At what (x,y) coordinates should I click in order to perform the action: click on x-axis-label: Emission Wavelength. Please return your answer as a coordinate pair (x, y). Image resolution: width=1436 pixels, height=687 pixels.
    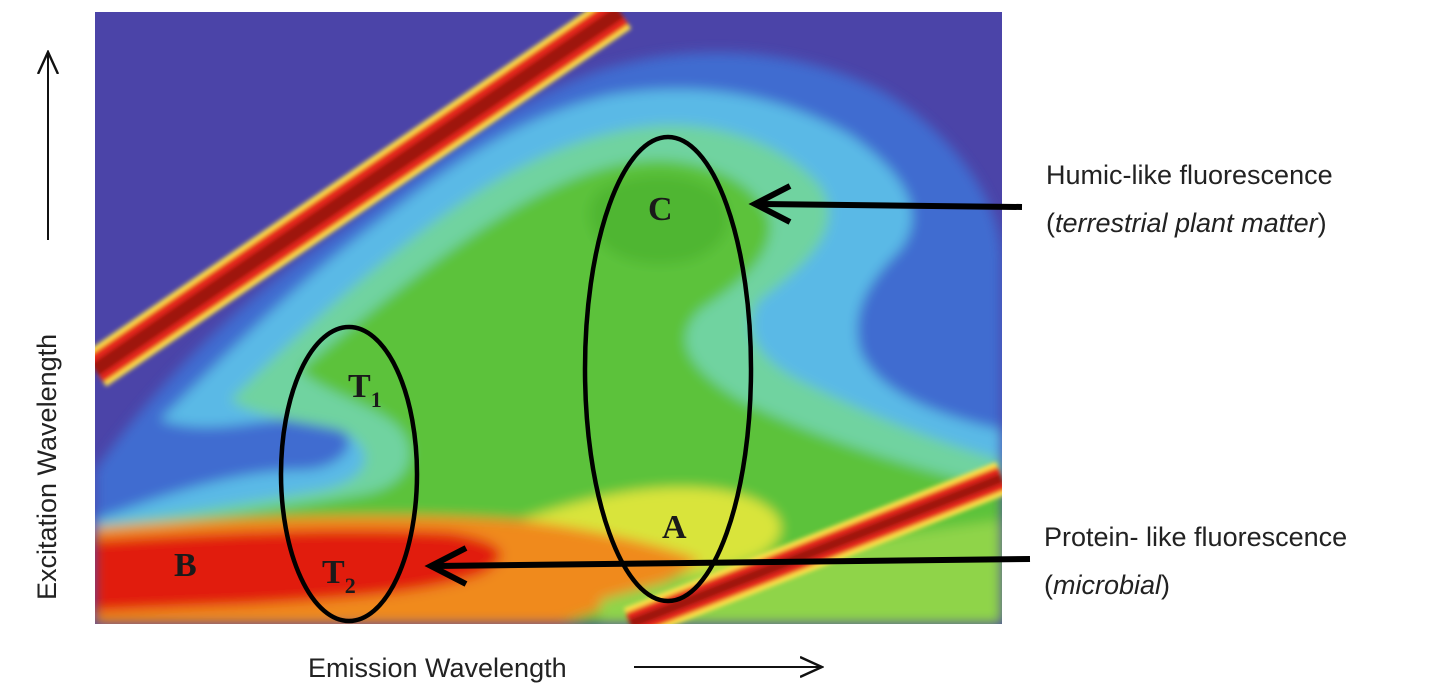
    Looking at the image, I should click on (437, 668).